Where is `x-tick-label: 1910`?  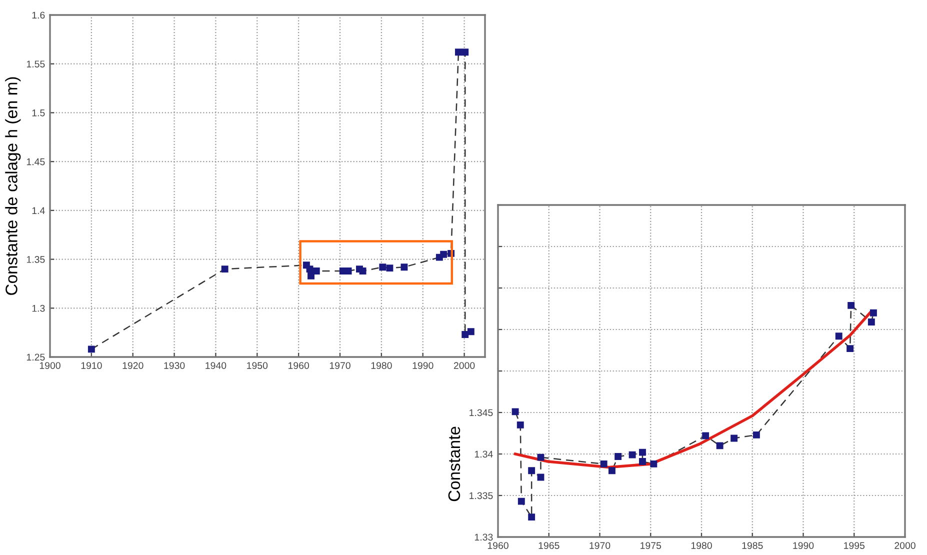
x-tick-label: 1910 is located at coordinates (91, 365).